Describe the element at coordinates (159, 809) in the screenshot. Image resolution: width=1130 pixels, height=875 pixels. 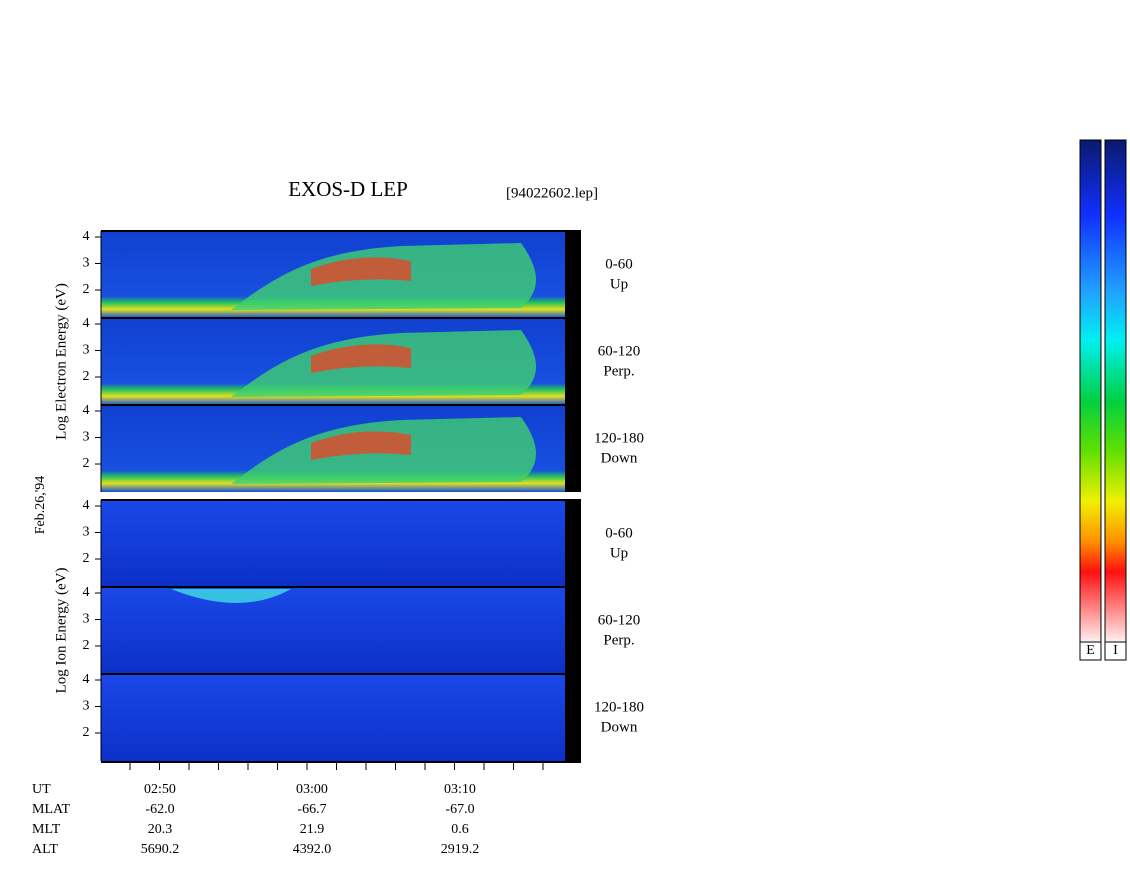
I see `table-cell: -62.0` at that location.